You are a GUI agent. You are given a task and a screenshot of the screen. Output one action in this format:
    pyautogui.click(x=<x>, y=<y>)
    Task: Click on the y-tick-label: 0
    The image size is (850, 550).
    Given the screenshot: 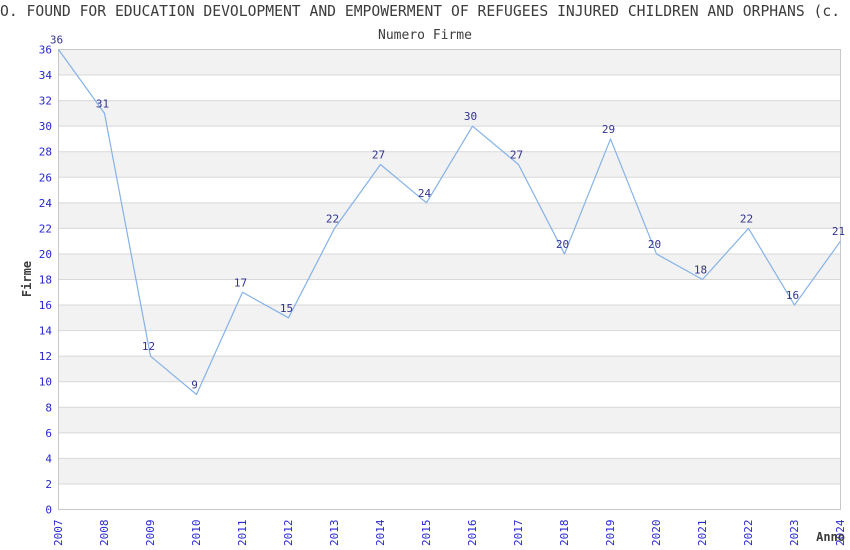 What is the action you would take?
    pyautogui.click(x=48, y=510)
    